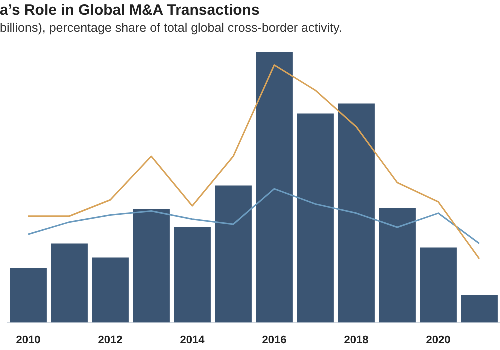  Describe the element at coordinates (28, 340) in the screenshot. I see `x-tick-label: 2010` at that location.